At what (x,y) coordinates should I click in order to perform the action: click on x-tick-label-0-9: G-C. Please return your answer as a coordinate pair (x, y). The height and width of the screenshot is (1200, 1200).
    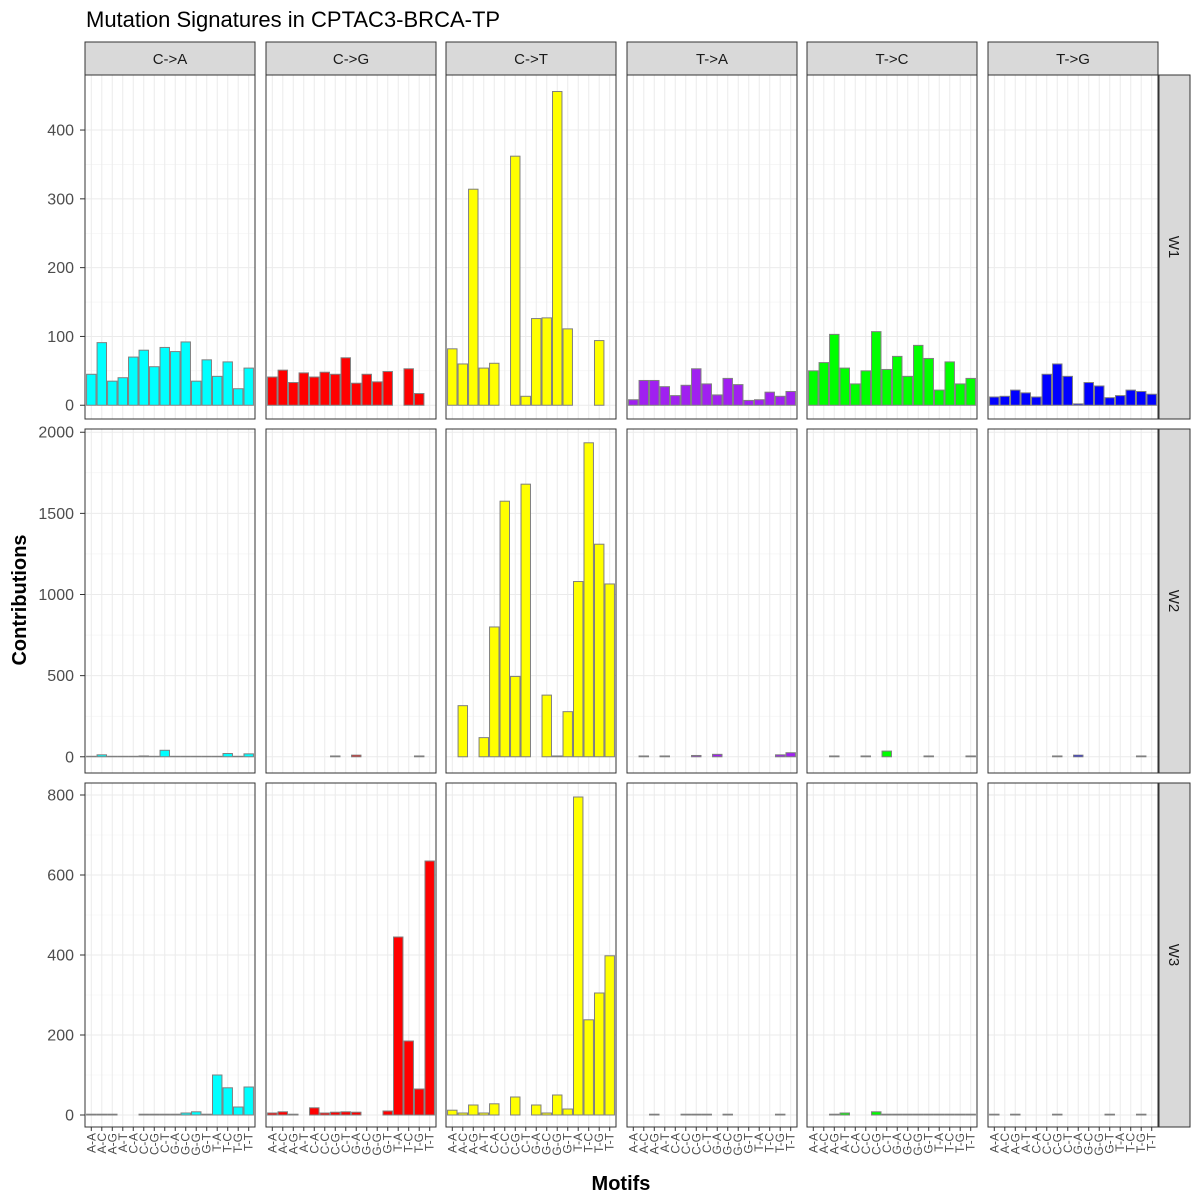
    Looking at the image, I should click on (186, 1144).